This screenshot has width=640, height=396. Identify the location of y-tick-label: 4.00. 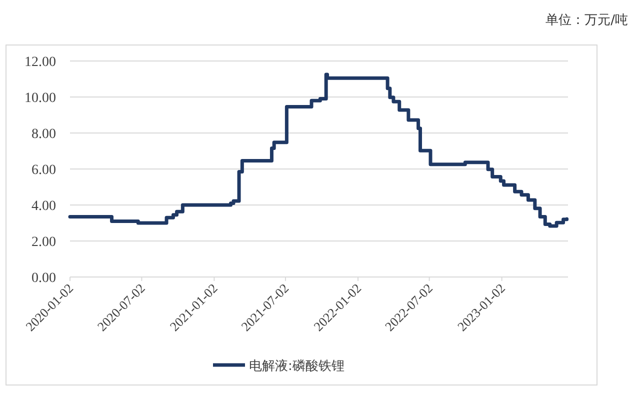
(44, 206).